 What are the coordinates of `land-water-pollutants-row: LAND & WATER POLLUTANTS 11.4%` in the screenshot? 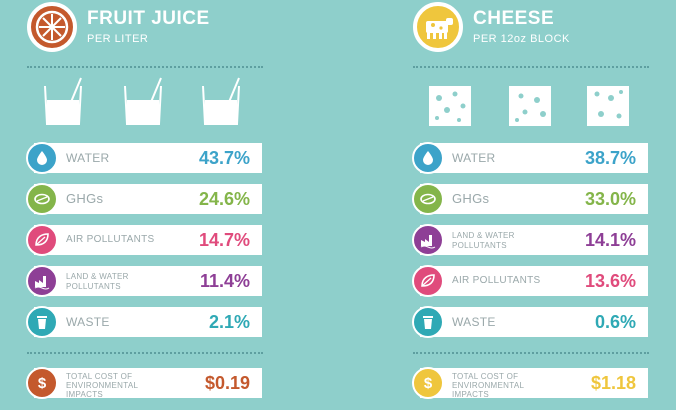 It's located at (144, 281).